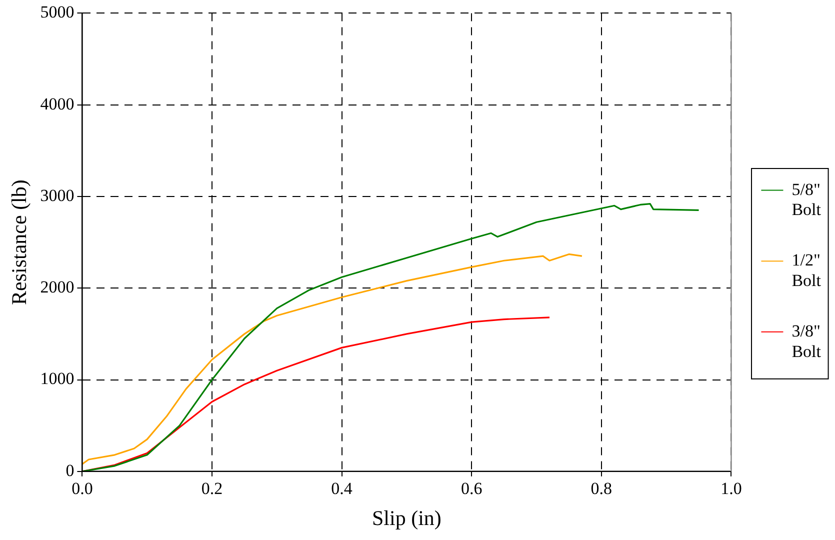  I want to click on y-tick-label: 2000, so click(57, 287).